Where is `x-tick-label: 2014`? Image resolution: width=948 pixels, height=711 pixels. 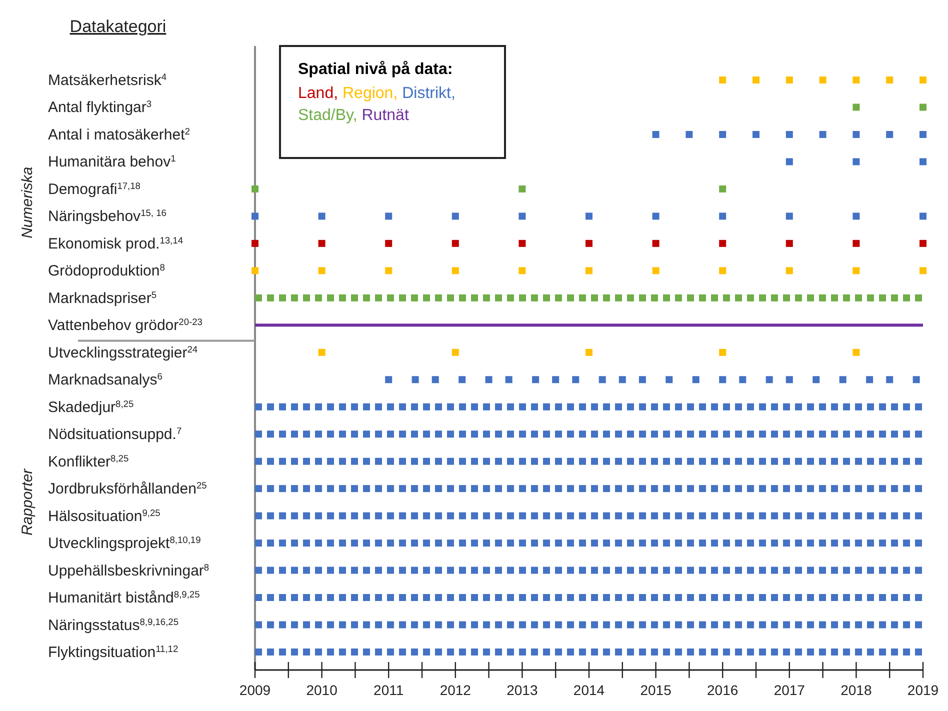 x-tick-label: 2014 is located at coordinates (589, 690).